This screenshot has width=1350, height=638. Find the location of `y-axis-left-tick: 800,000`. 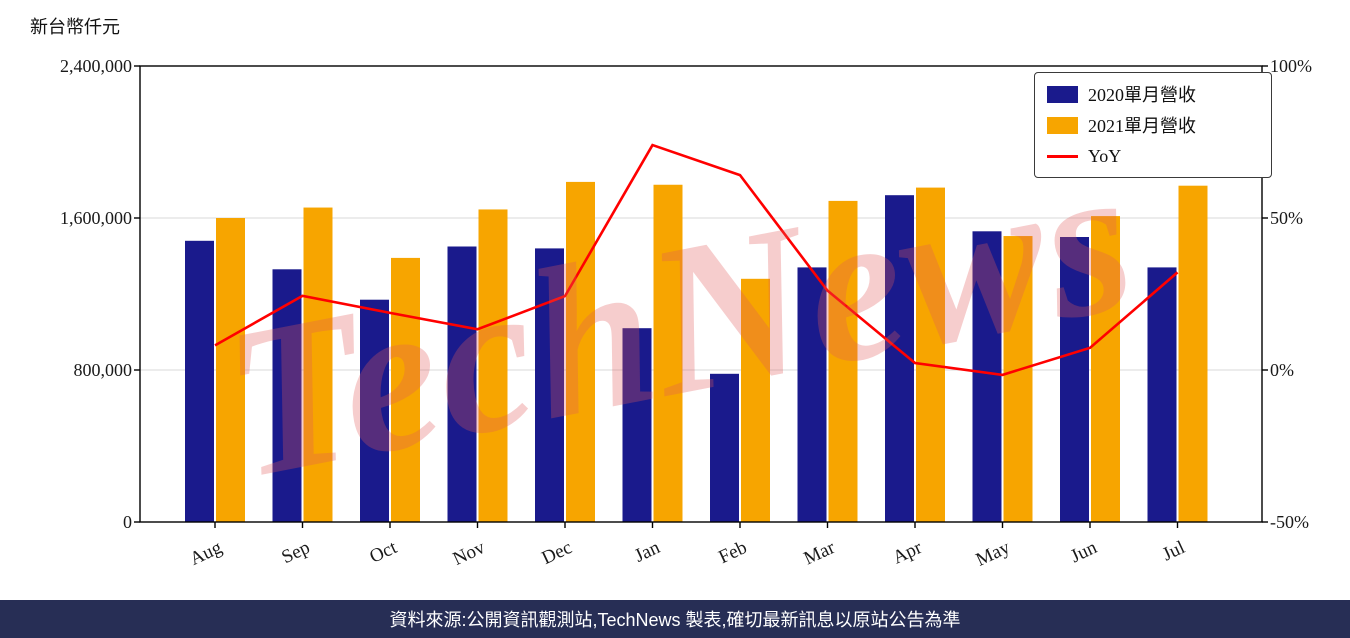

y-axis-left-tick: 800,000 is located at coordinates (103, 370).